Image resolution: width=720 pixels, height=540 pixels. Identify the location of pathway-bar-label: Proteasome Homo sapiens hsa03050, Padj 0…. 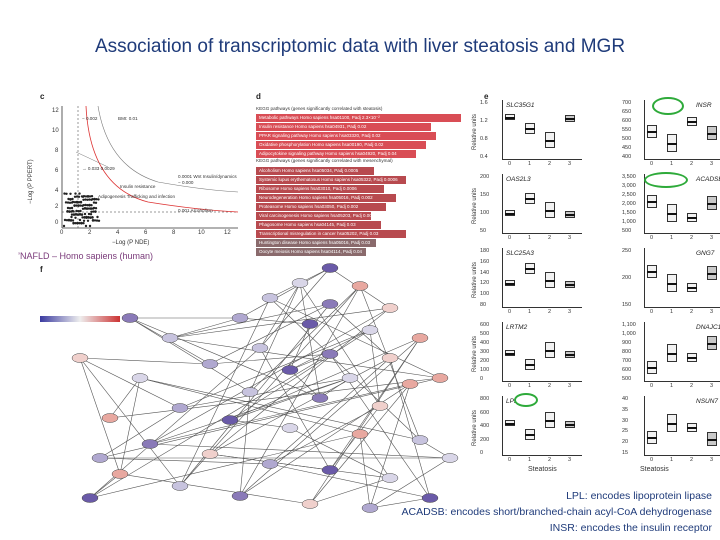
(309, 206).